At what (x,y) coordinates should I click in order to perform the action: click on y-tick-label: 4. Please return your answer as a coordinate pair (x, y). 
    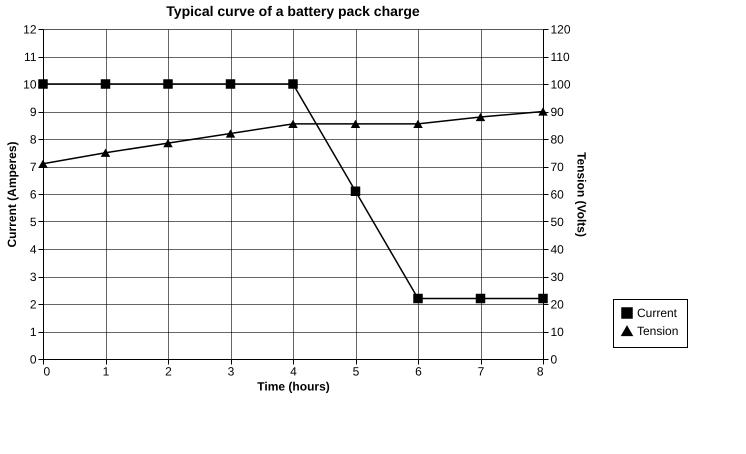
    Looking at the image, I should click on (33, 249).